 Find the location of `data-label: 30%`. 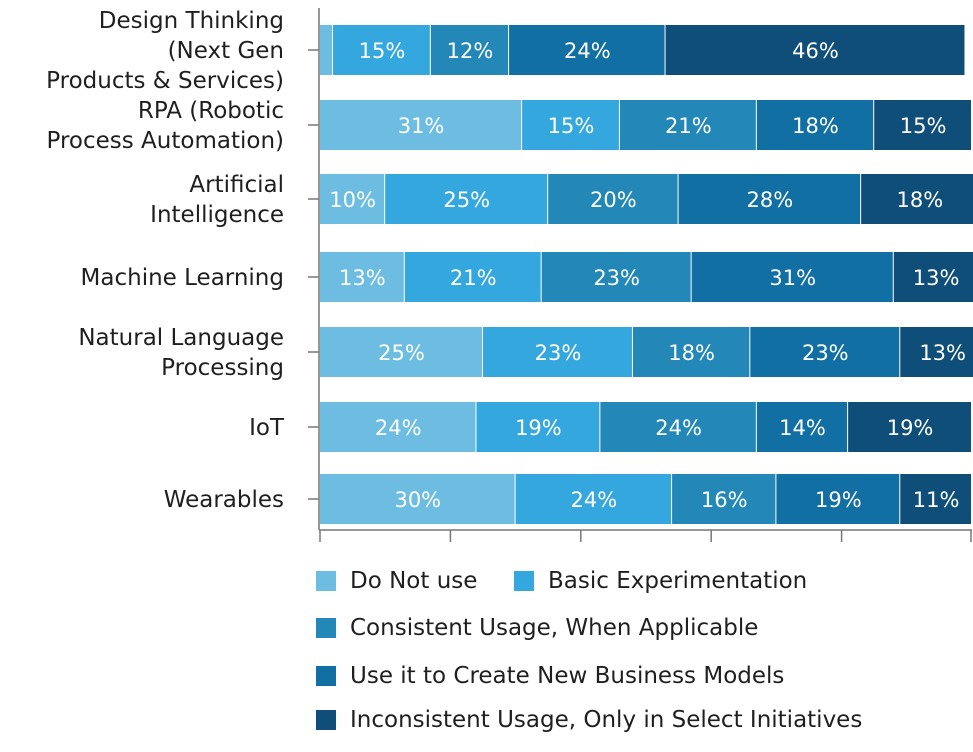

data-label: 30% is located at coordinates (417, 500).